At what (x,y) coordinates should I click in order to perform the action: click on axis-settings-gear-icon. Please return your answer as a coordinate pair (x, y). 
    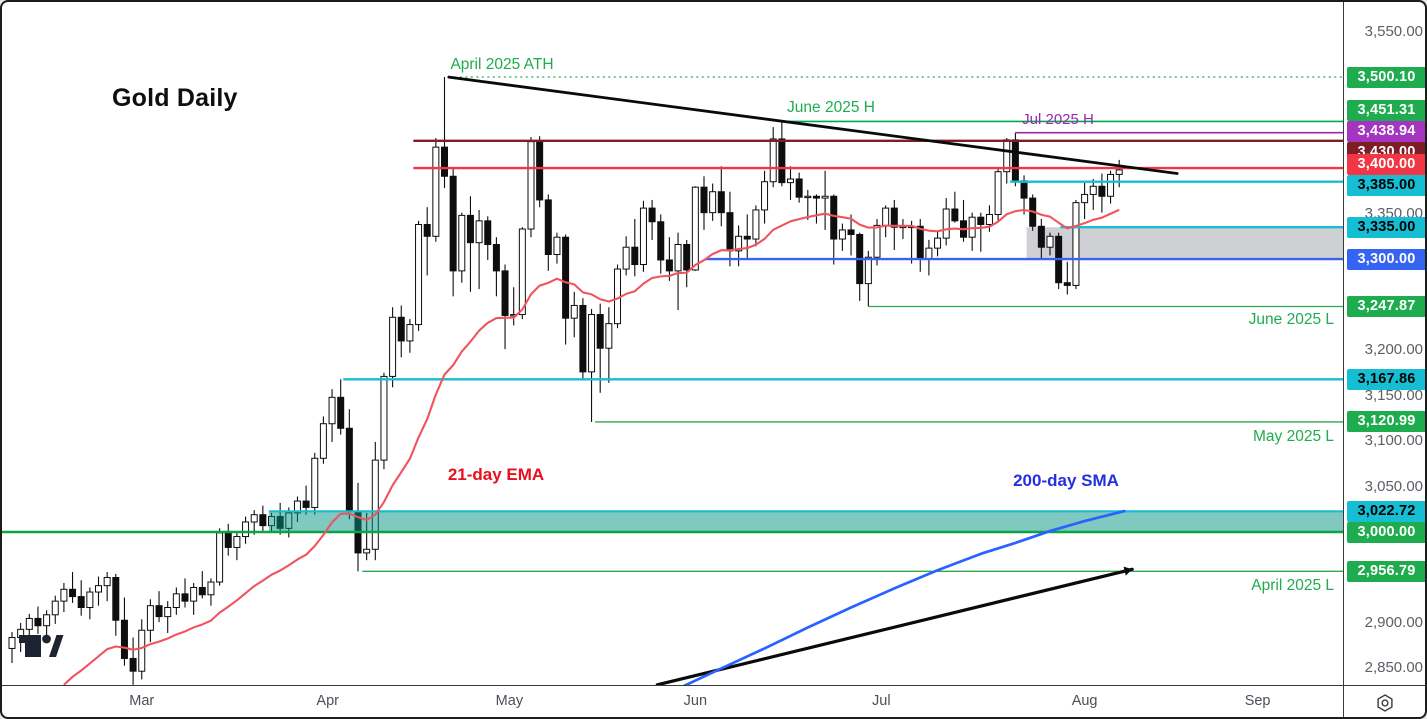
    Looking at the image, I should click on (1385, 703).